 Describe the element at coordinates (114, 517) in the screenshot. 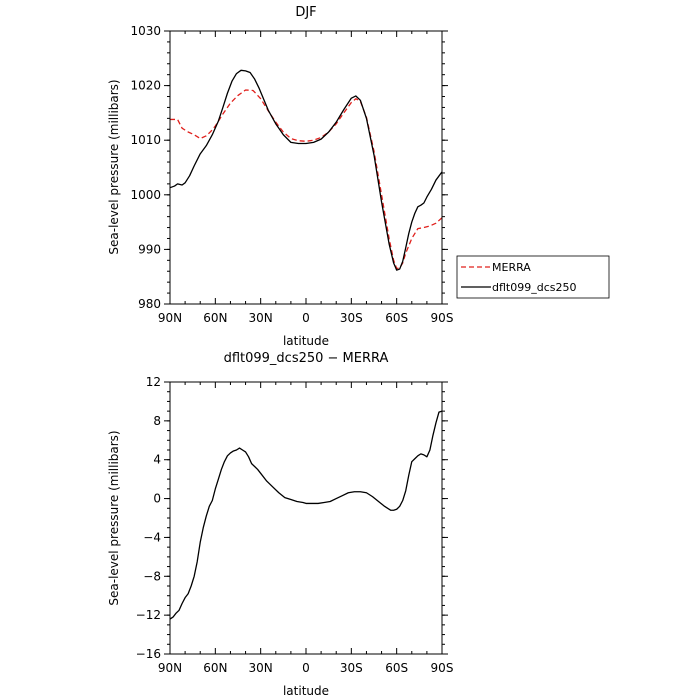

I see `panel-bottom-ylabel: Sea-level pressure (millibars)` at that location.